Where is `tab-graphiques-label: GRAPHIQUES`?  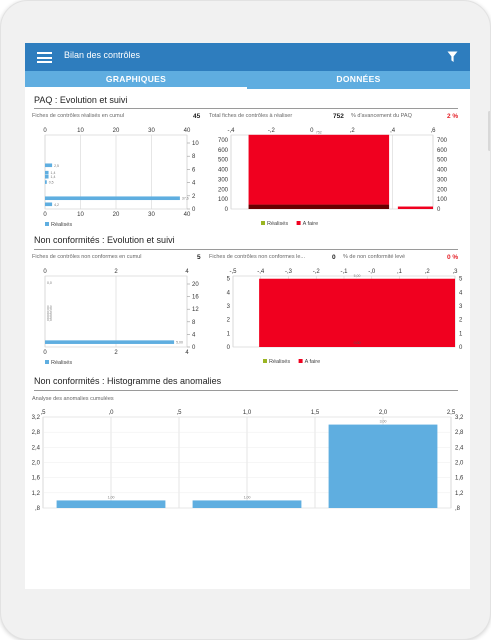
tab-graphiques-label: GRAPHIQUES is located at coordinates (136, 79).